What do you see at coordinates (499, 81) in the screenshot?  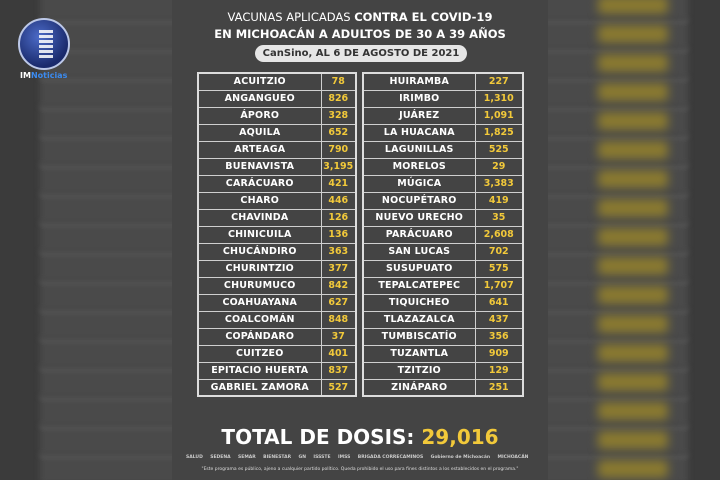 I see `dose-count: 227` at bounding box center [499, 81].